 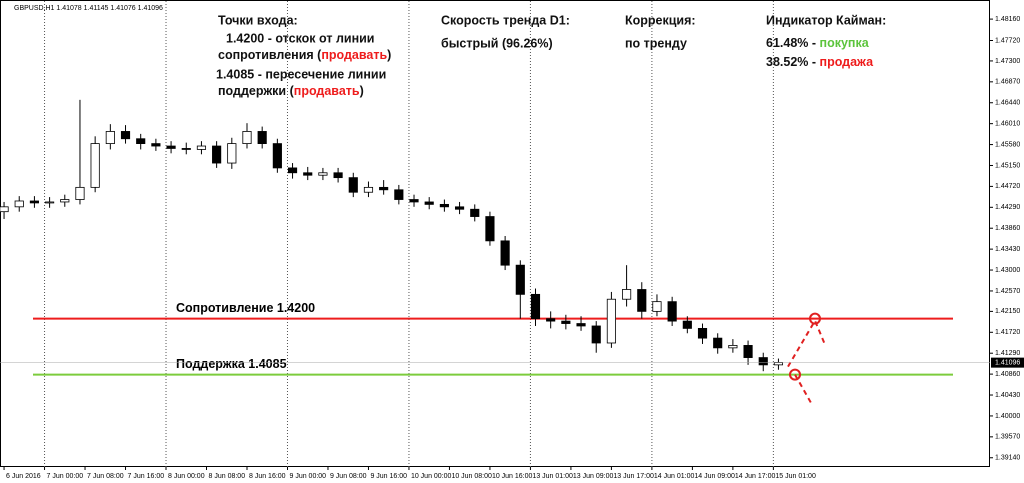 What do you see at coordinates (845, 43) in the screenshot?
I see `annotation-part: покупка` at bounding box center [845, 43].